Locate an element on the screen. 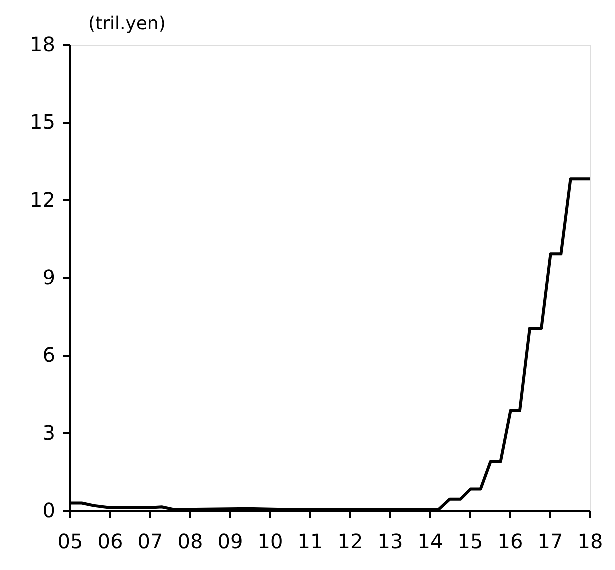 The image size is (615, 570). y-tick-label: 18 is located at coordinates (43, 44).